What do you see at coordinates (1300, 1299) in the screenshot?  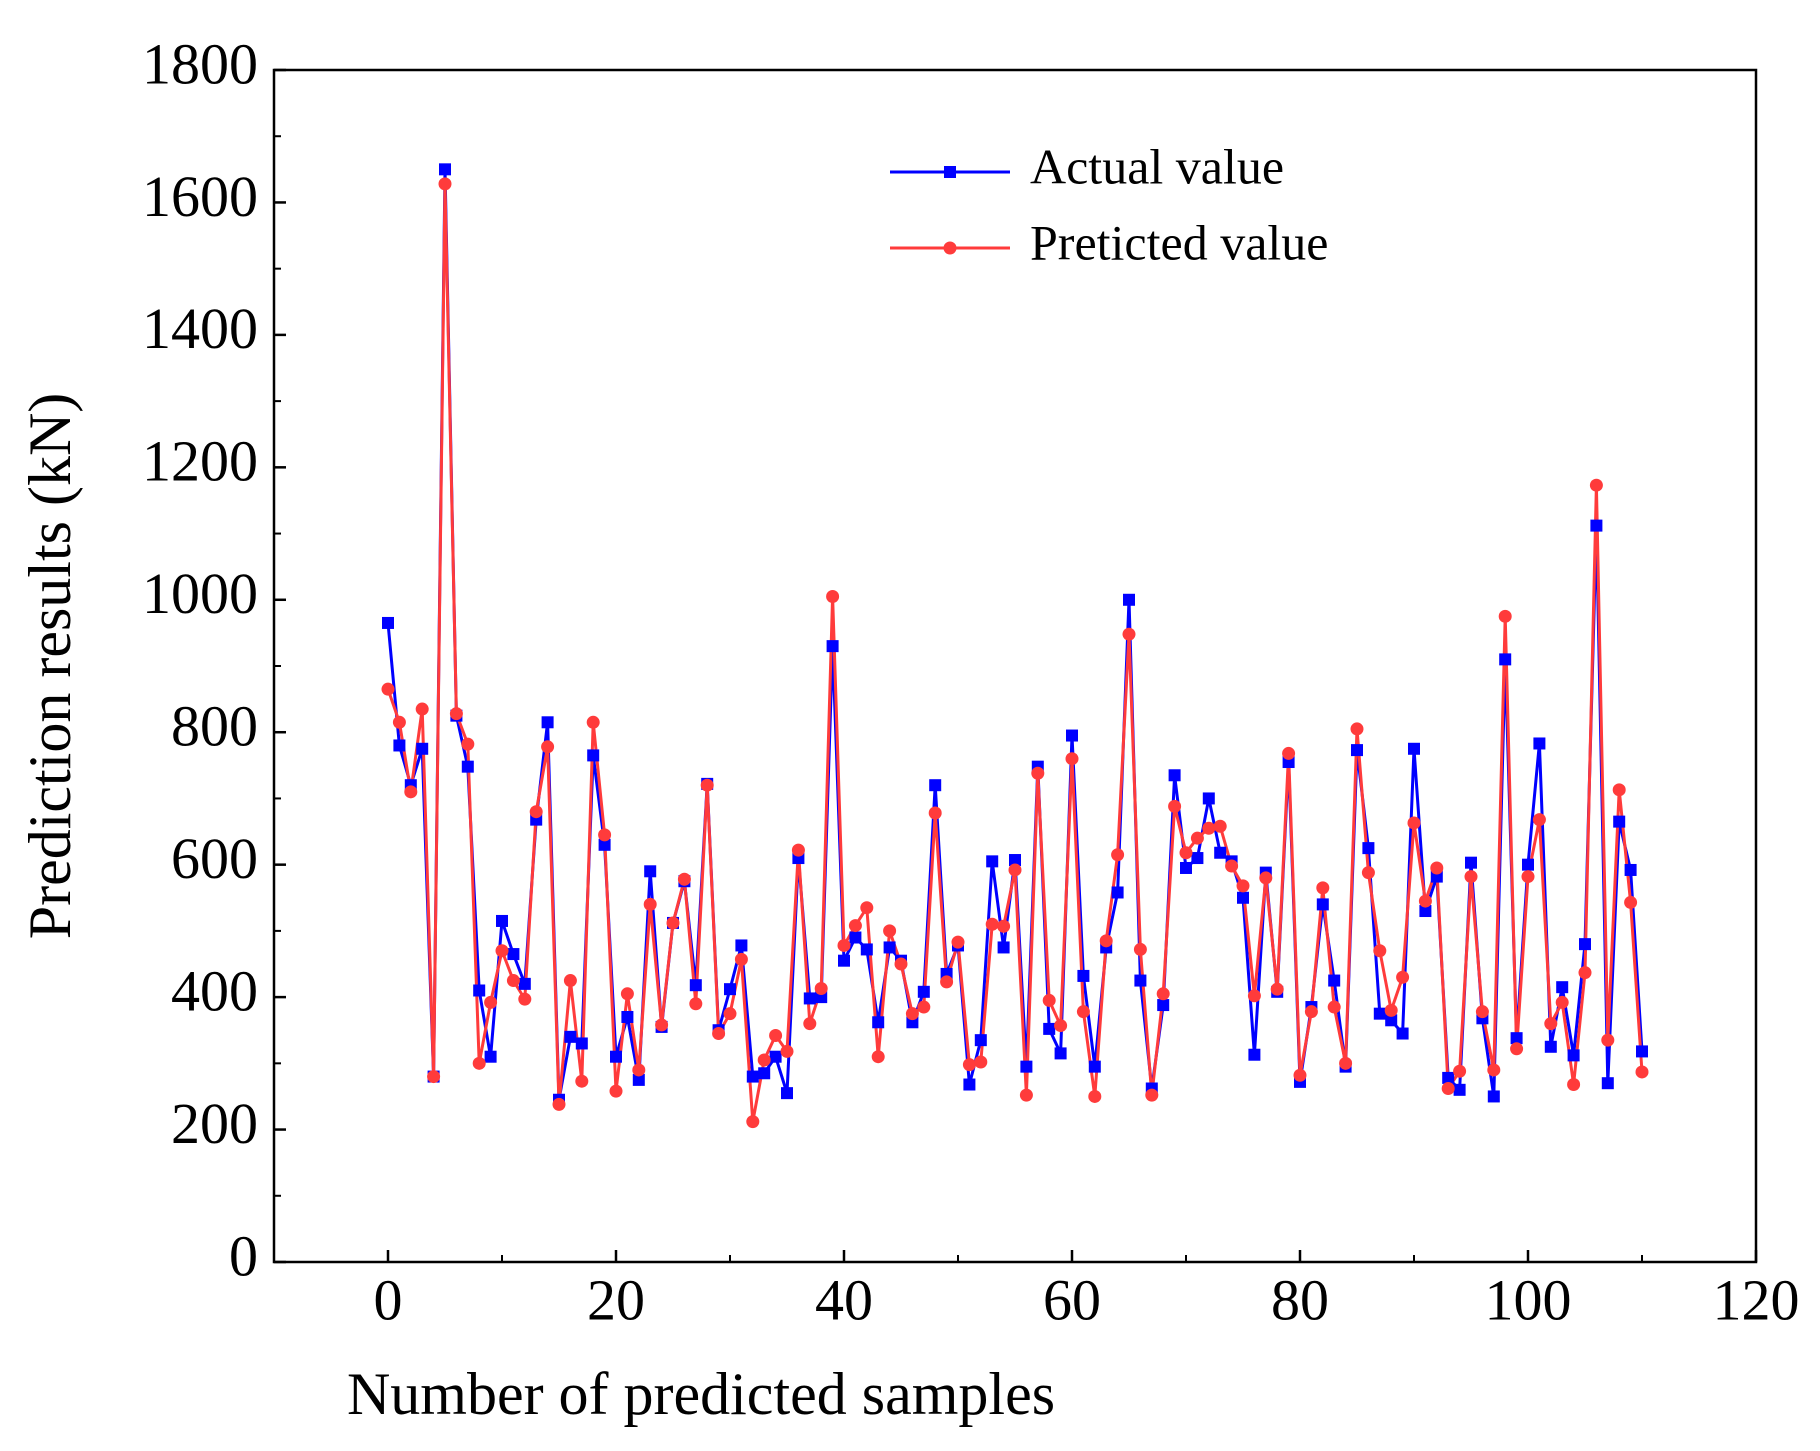 I see `x-tick-label: 80` at bounding box center [1300, 1299].